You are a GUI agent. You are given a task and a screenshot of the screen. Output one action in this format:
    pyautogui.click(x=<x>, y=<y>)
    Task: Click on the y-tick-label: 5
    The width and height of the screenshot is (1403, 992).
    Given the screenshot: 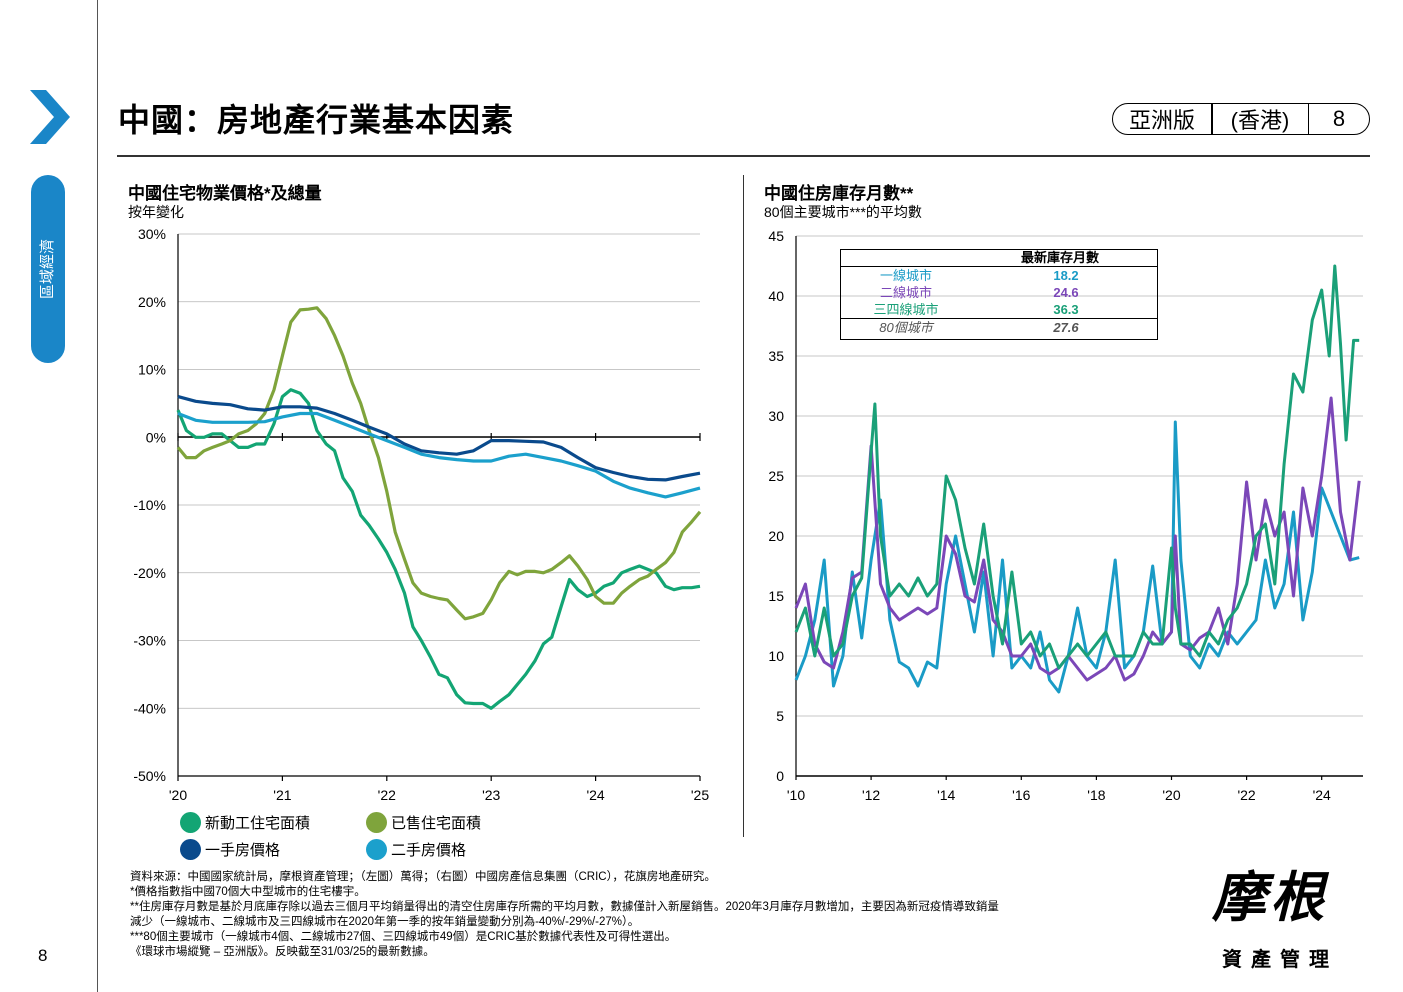 What is the action you would take?
    pyautogui.click(x=780, y=716)
    